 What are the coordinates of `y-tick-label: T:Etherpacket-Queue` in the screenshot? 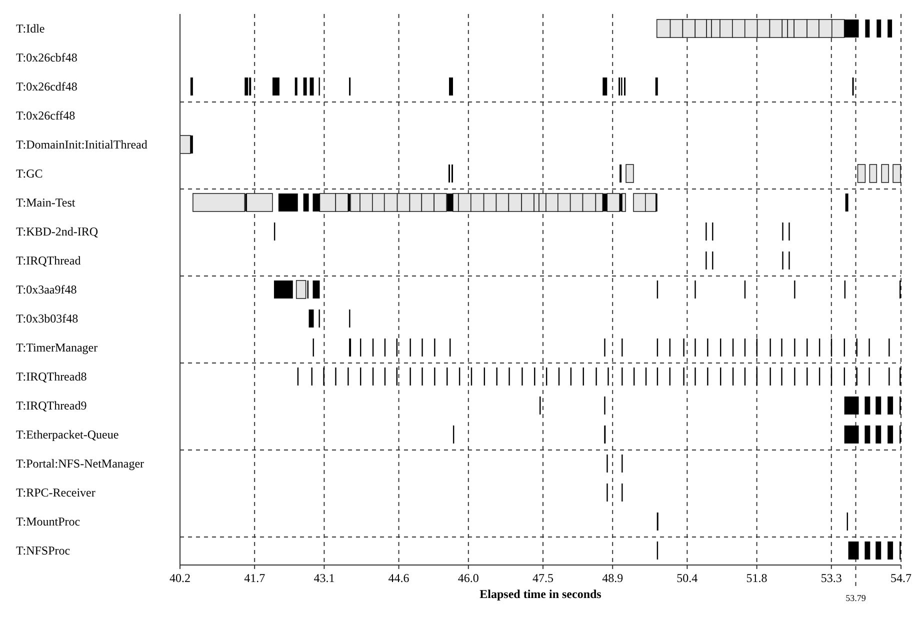 It's located at (67, 435).